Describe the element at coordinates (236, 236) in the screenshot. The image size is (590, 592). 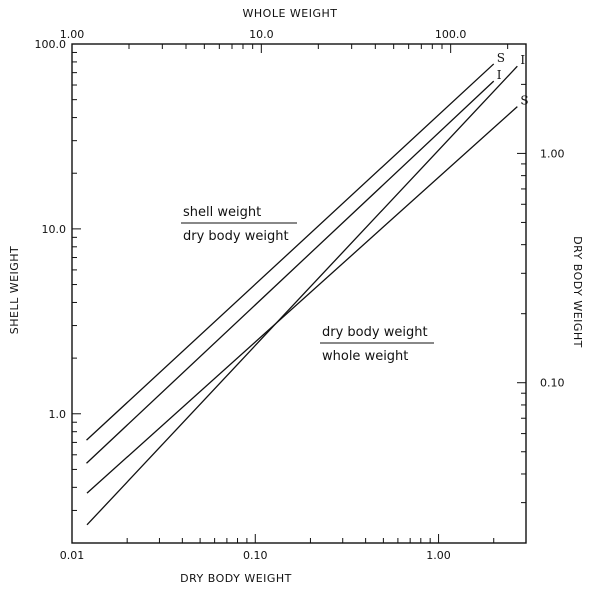
I see `annotation-denominator: dry body weight` at that location.